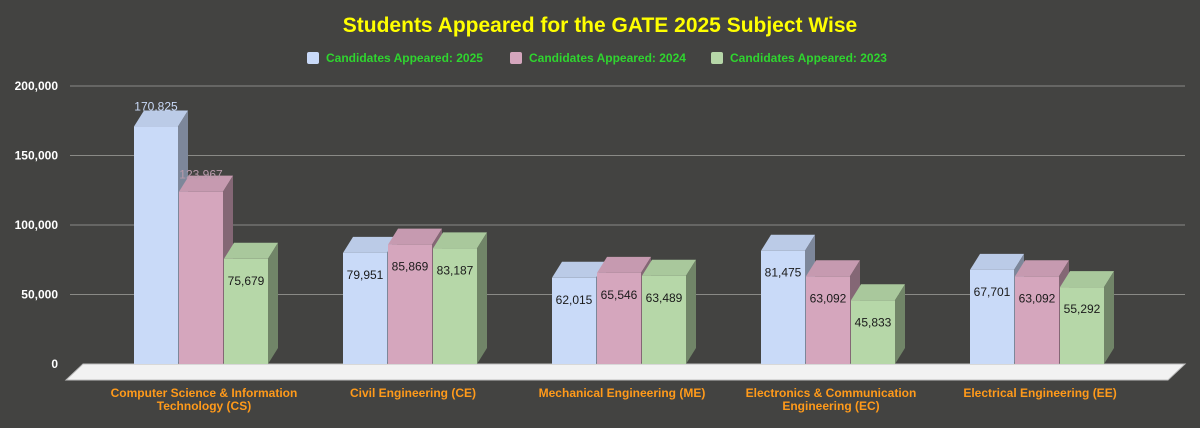 The height and width of the screenshot is (428, 1200). What do you see at coordinates (783, 273) in the screenshot?
I see `data-label: 81,475` at bounding box center [783, 273].